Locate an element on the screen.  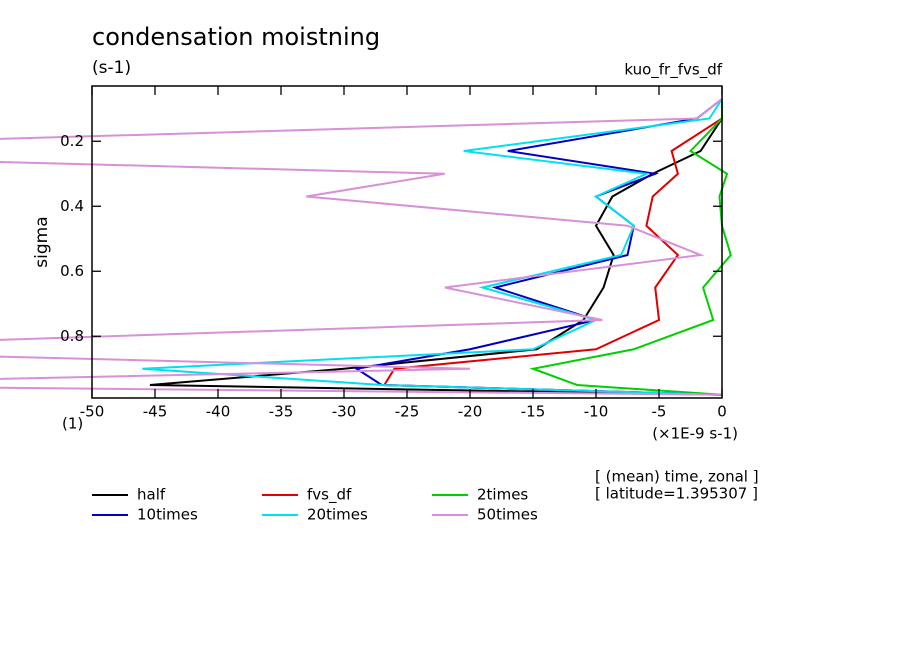
x-tick-label: -25 is located at coordinates (407, 412).